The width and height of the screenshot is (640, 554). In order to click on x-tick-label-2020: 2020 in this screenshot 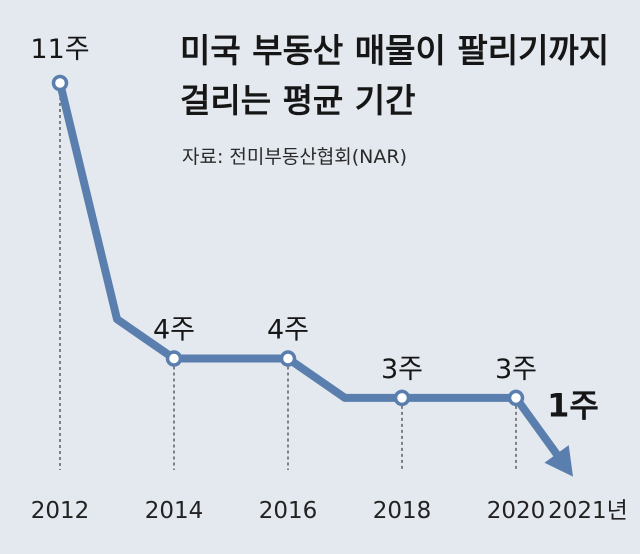, I will do `click(516, 511)`.